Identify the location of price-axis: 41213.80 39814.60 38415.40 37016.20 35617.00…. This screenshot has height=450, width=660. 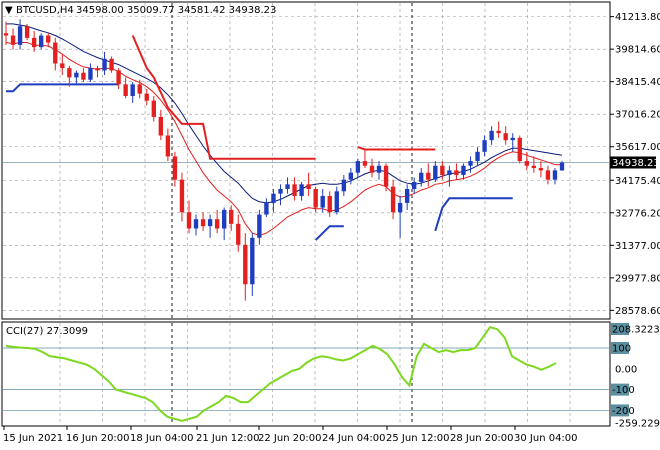
(635, 164).